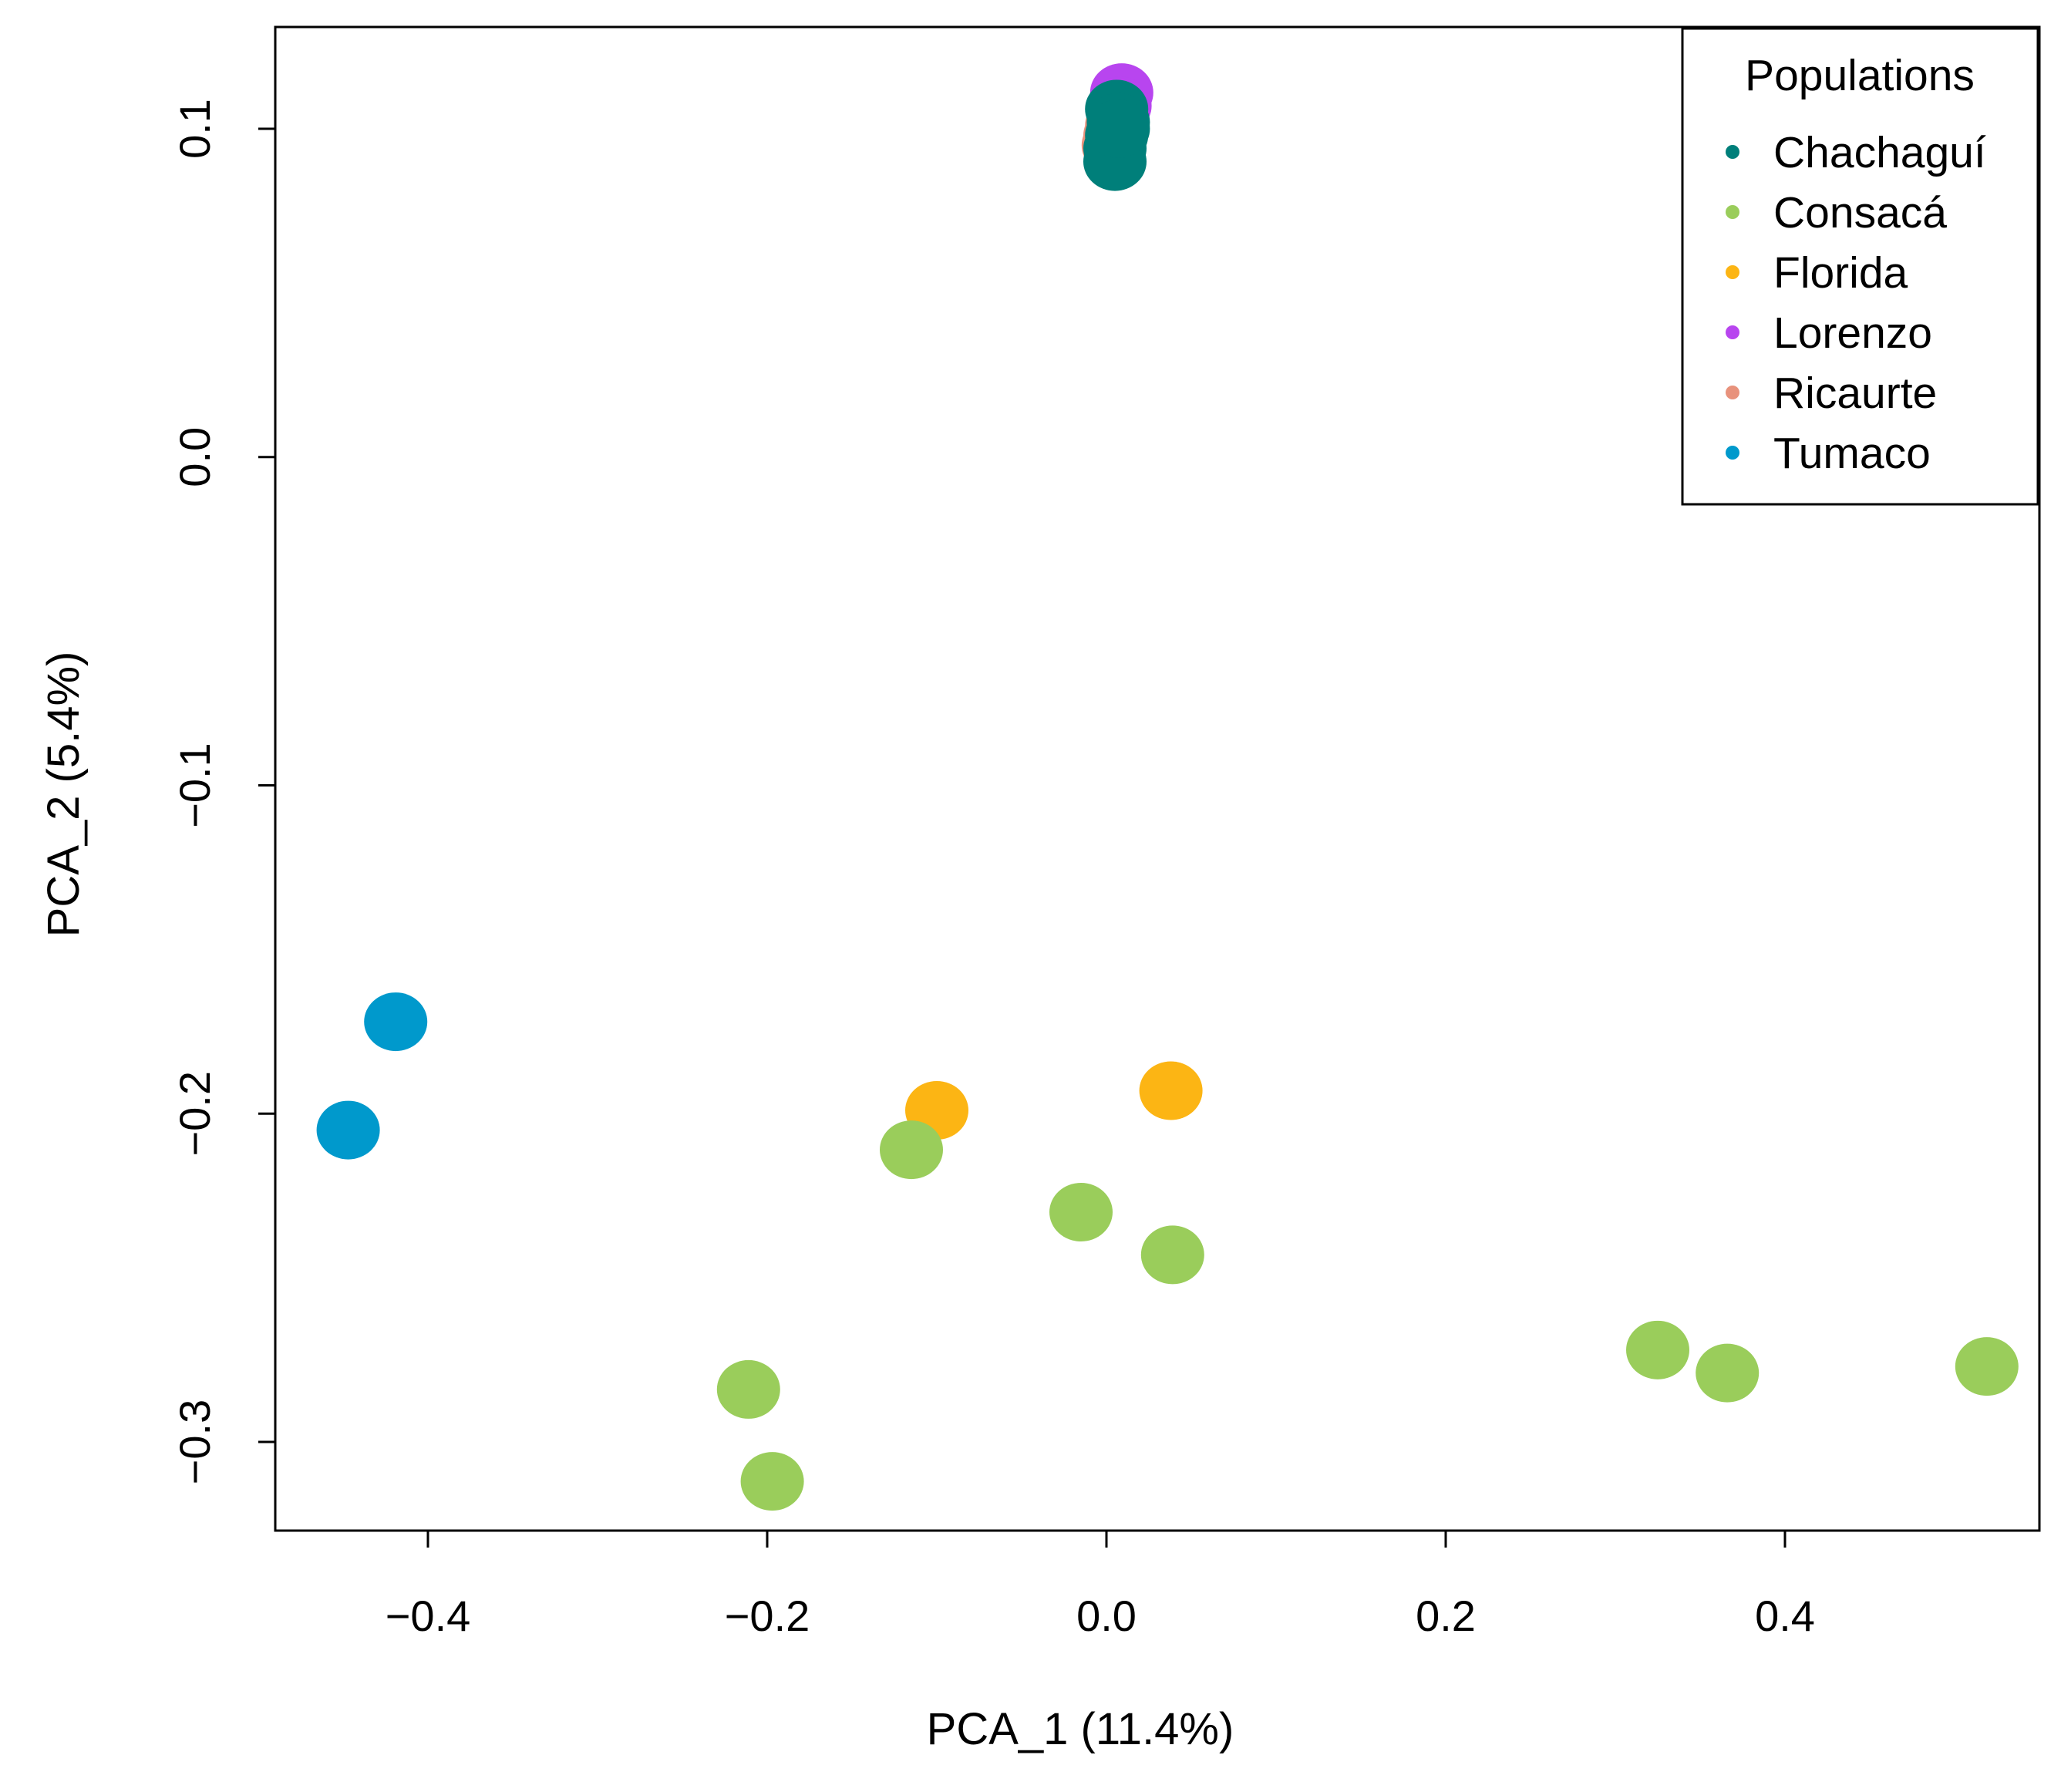  Describe the element at coordinates (1852, 453) in the screenshot. I see `legend-item-label: Tumaco` at that location.